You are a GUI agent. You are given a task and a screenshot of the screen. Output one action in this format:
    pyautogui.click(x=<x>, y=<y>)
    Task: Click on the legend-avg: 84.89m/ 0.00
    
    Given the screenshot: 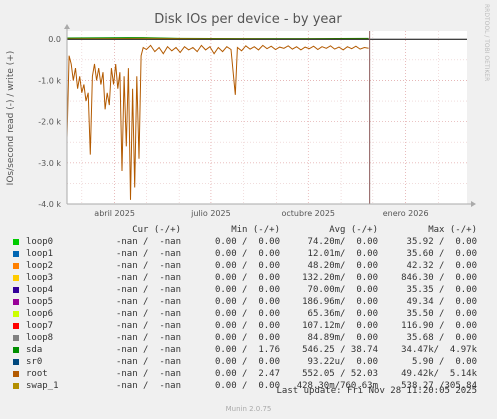 What is the action you would take?
    pyautogui.click(x=342, y=338)
    